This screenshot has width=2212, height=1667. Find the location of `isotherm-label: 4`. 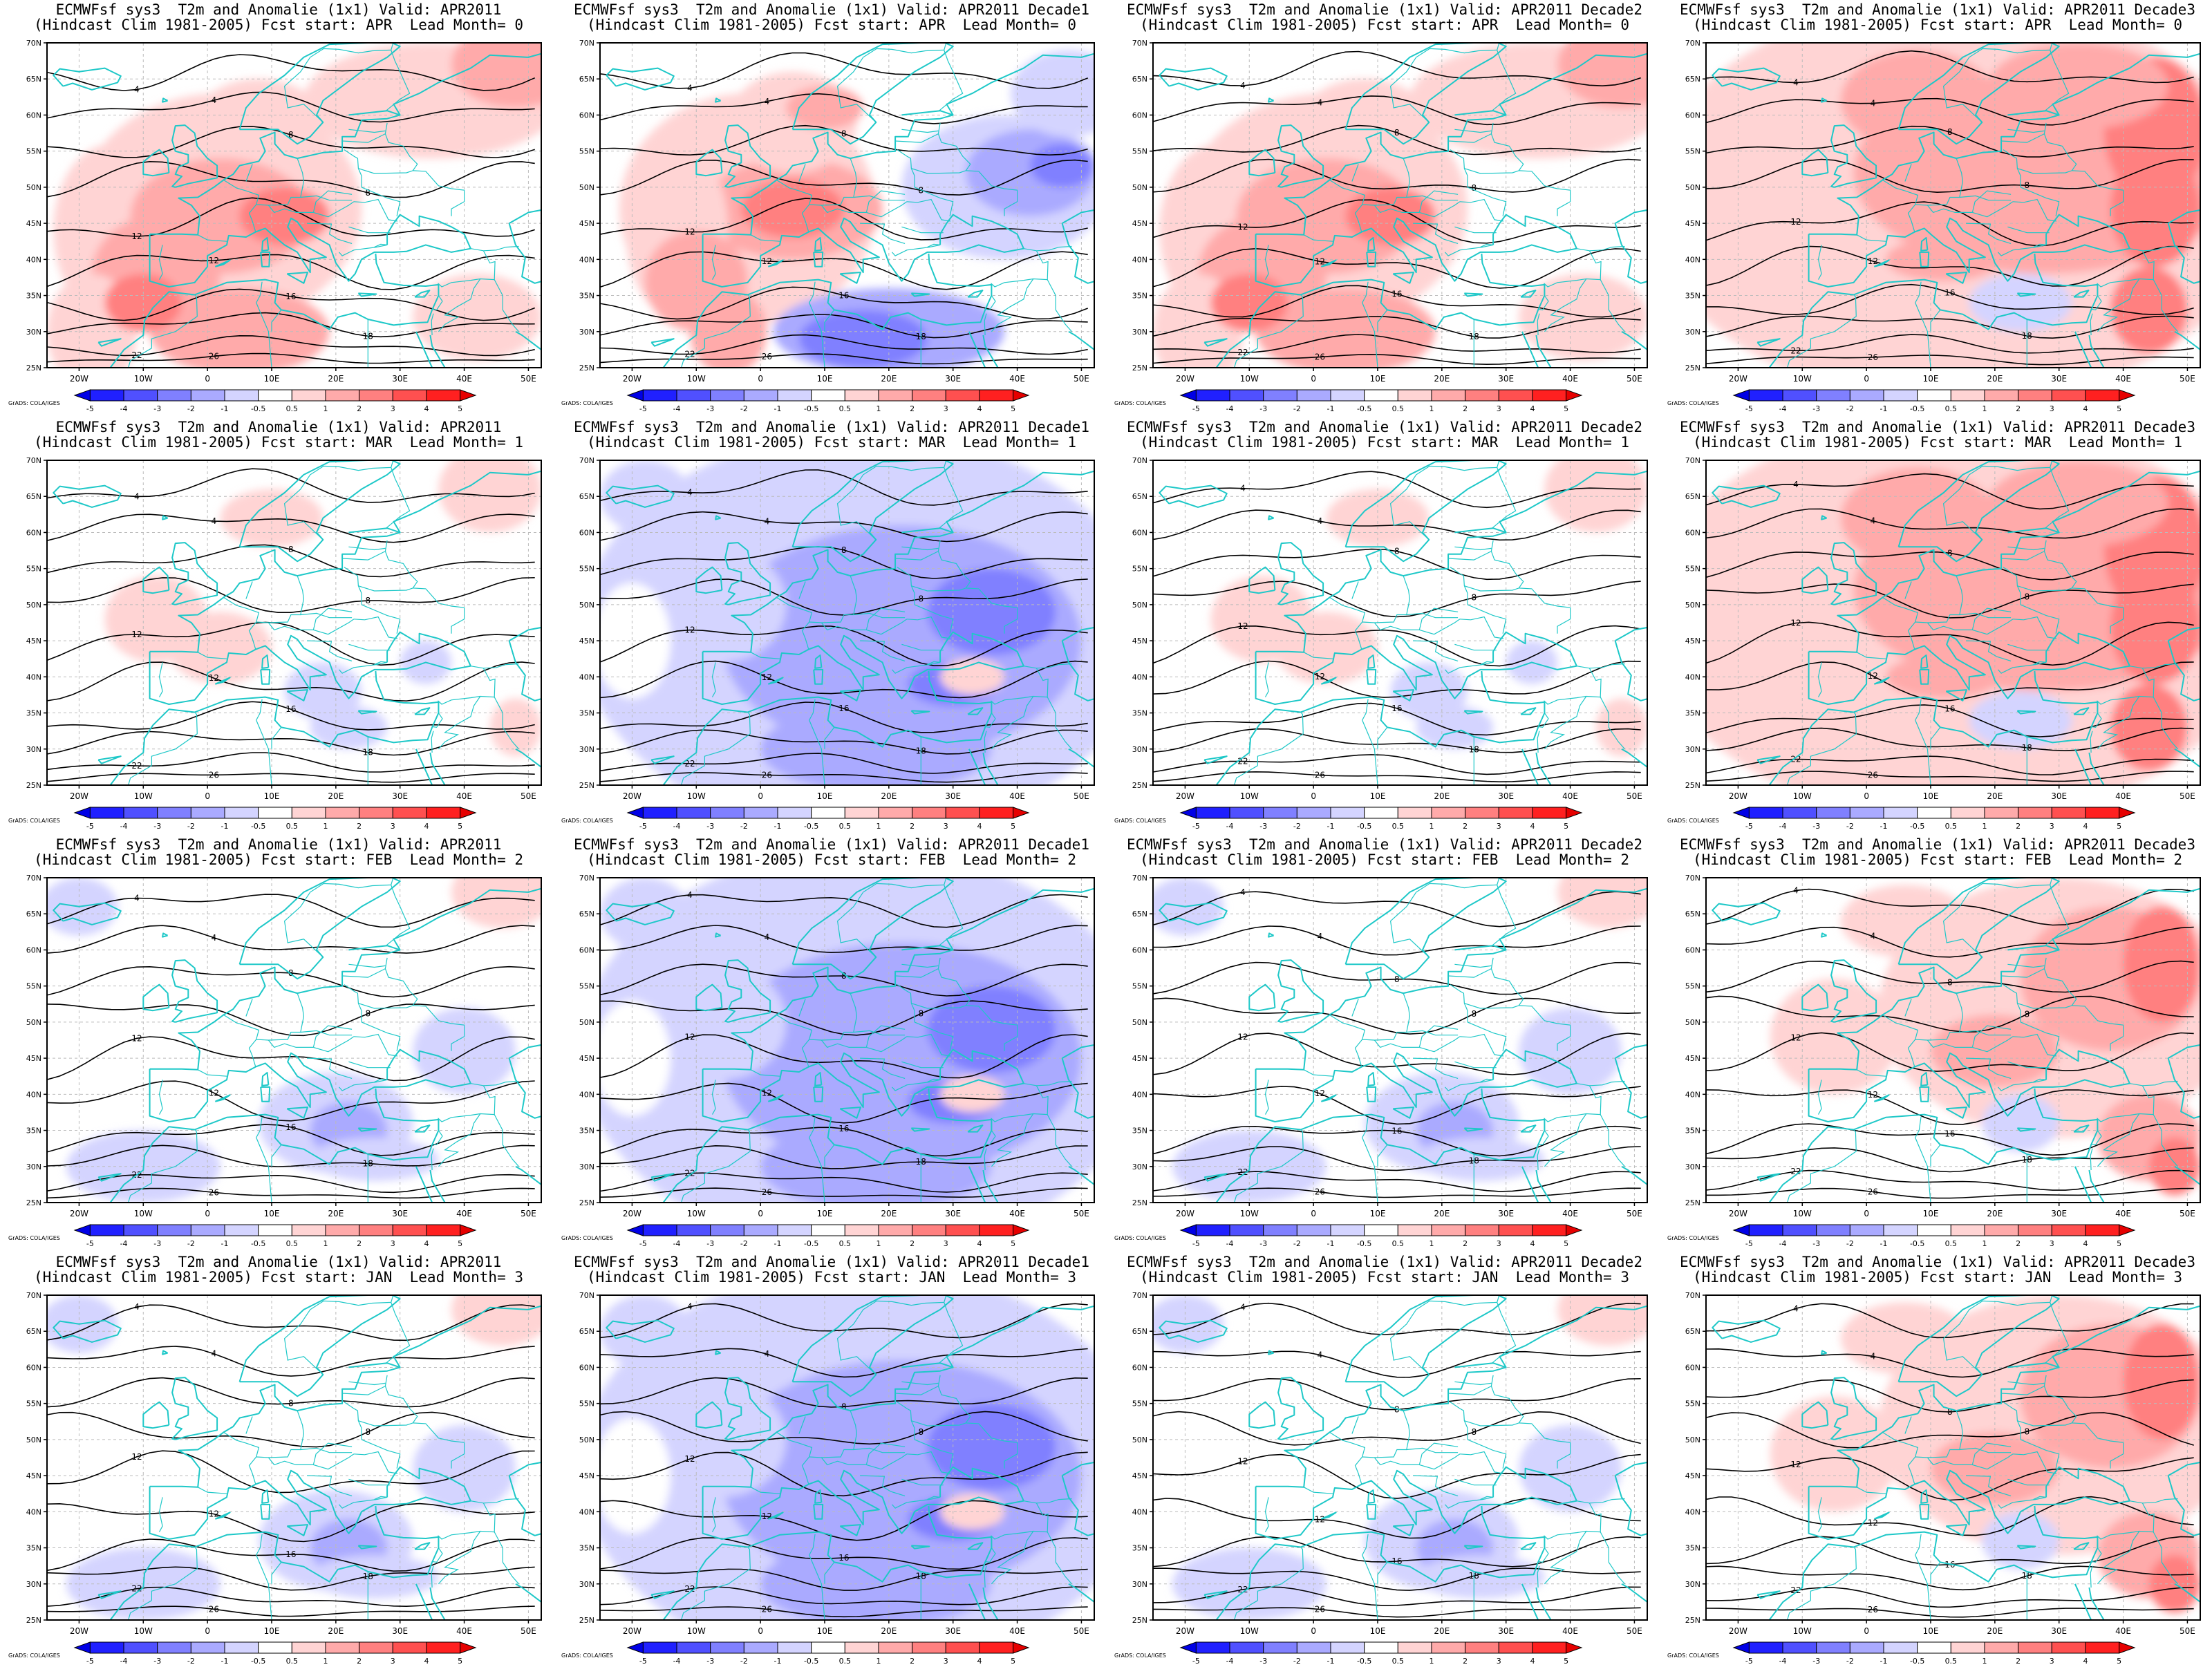

isotherm-label: 4 is located at coordinates (690, 895).